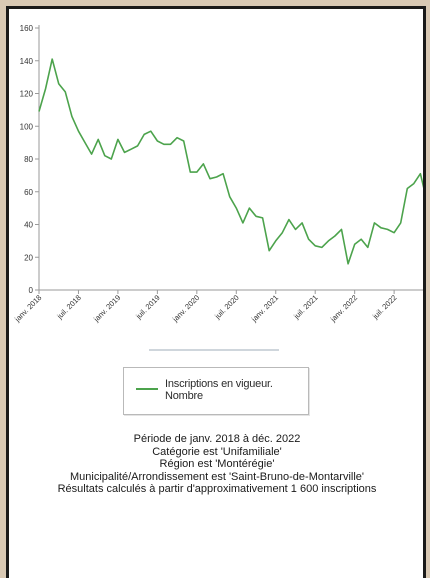 The image size is (430, 578). What do you see at coordinates (264, 308) in the screenshot?
I see `x-tick-label: janv. 2021` at bounding box center [264, 308].